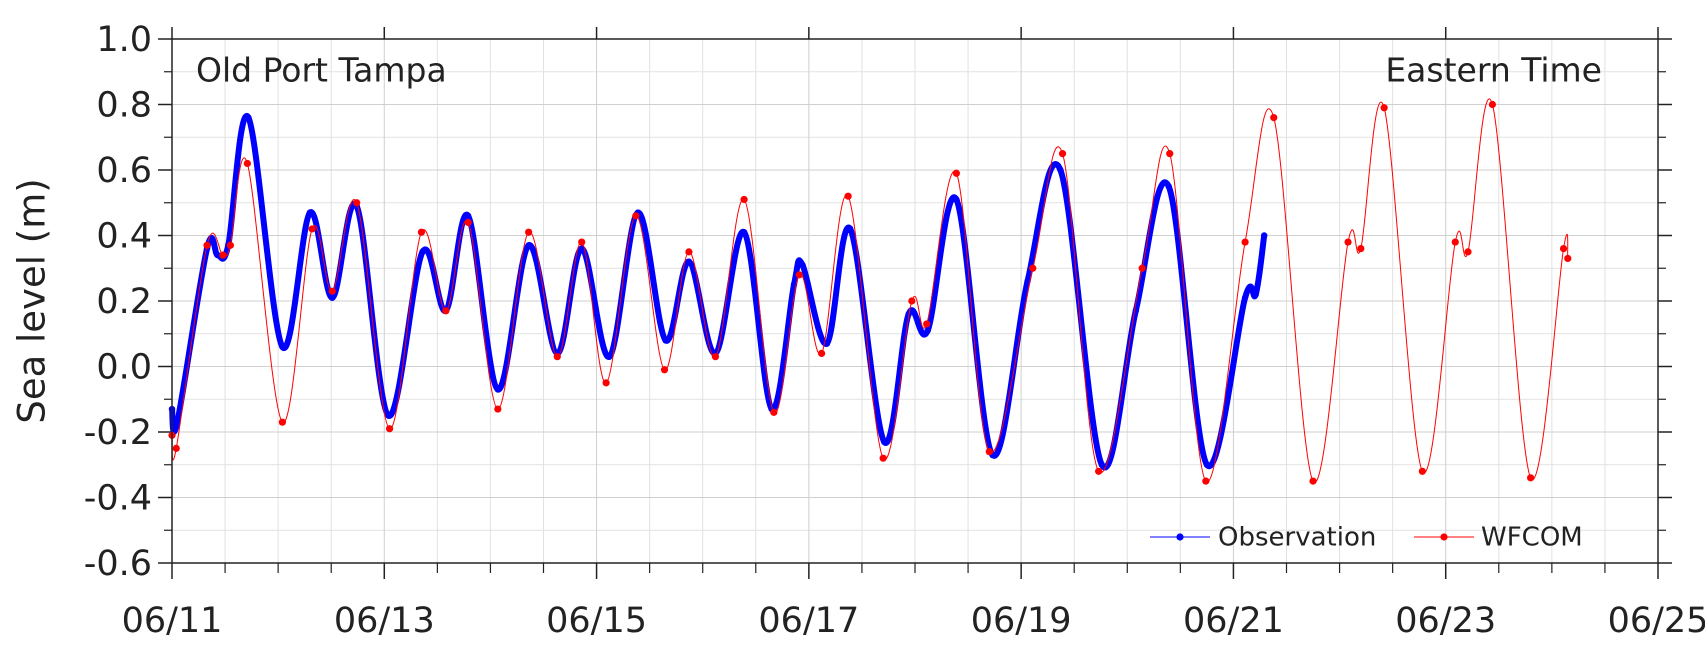  I want to click on x-tick-label: 06/23, so click(1445, 621).